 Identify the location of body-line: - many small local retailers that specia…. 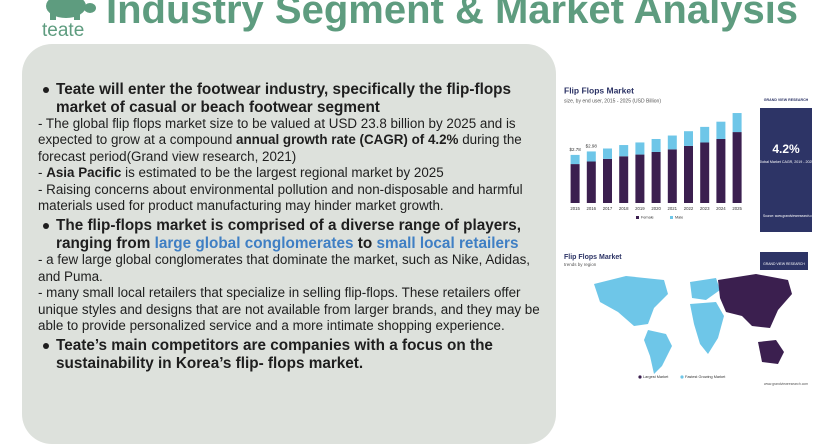
(294, 309).